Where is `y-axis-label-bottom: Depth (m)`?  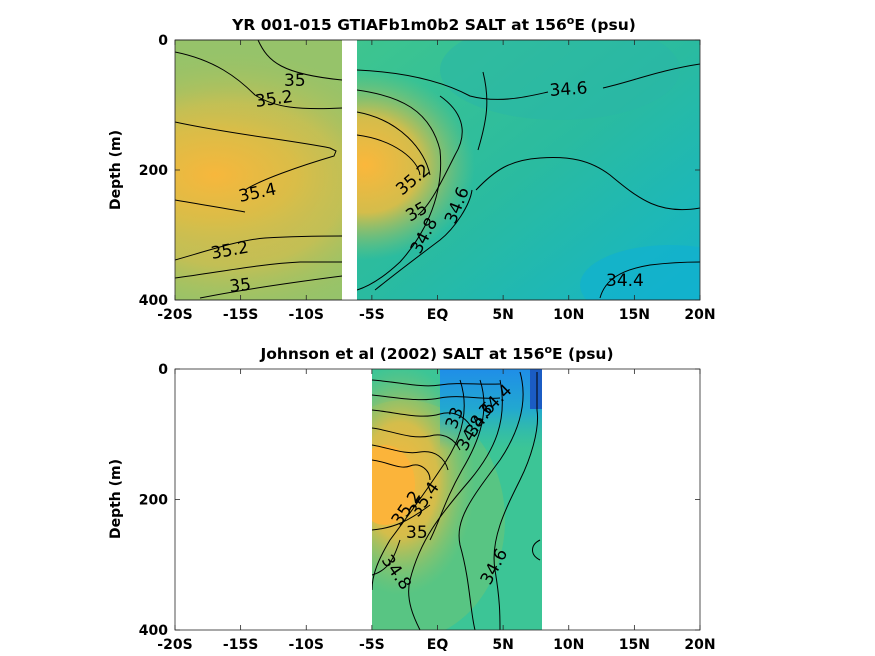
y-axis-label-bottom: Depth (m) is located at coordinates (116, 499).